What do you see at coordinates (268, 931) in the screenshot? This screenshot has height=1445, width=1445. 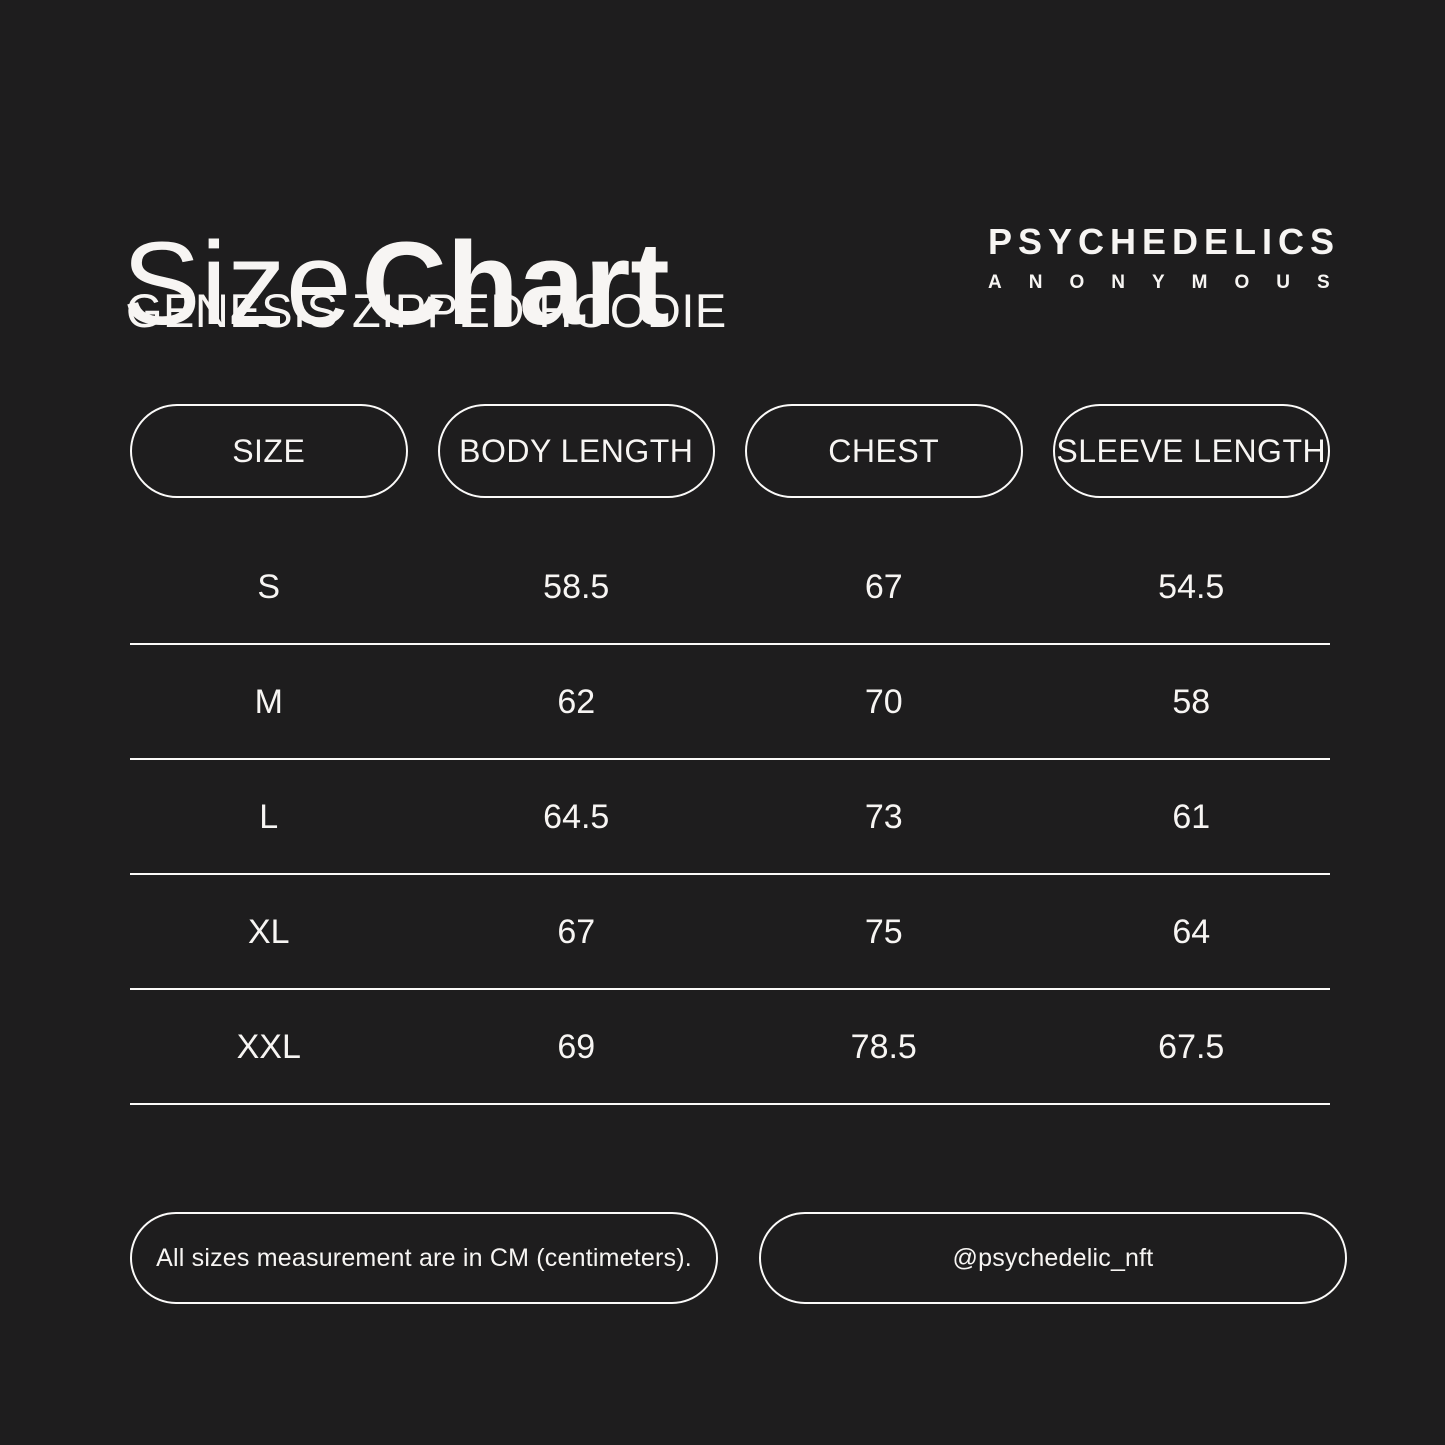 I see `row-xl-size: XL` at bounding box center [268, 931].